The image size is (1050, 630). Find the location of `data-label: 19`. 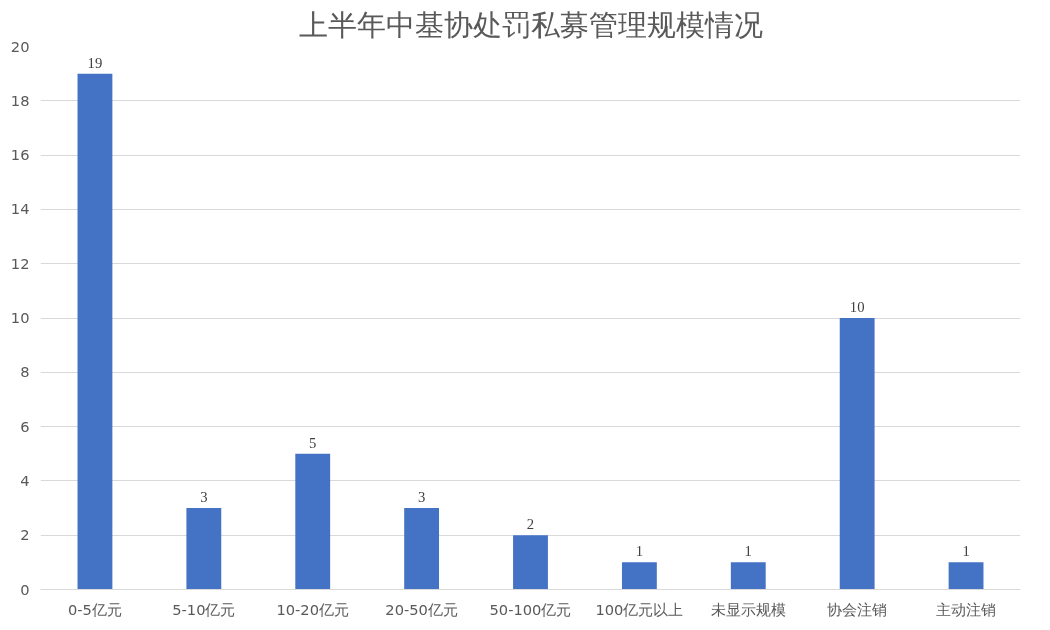

data-label: 19 is located at coordinates (95, 62).